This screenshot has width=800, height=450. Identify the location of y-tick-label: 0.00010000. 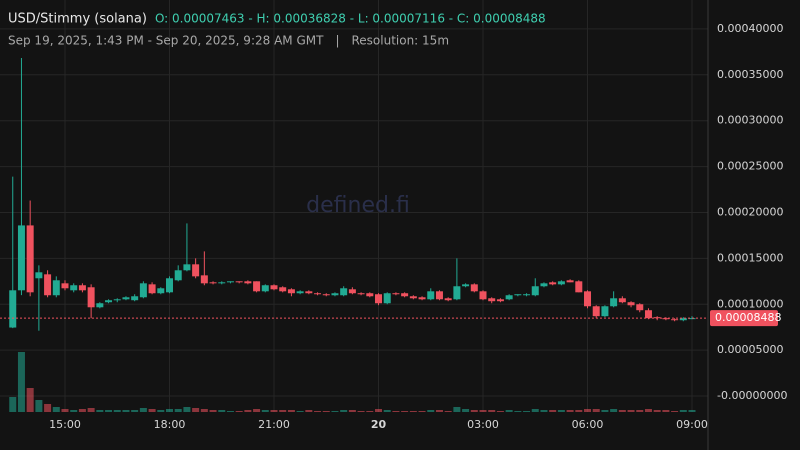
(750, 303).